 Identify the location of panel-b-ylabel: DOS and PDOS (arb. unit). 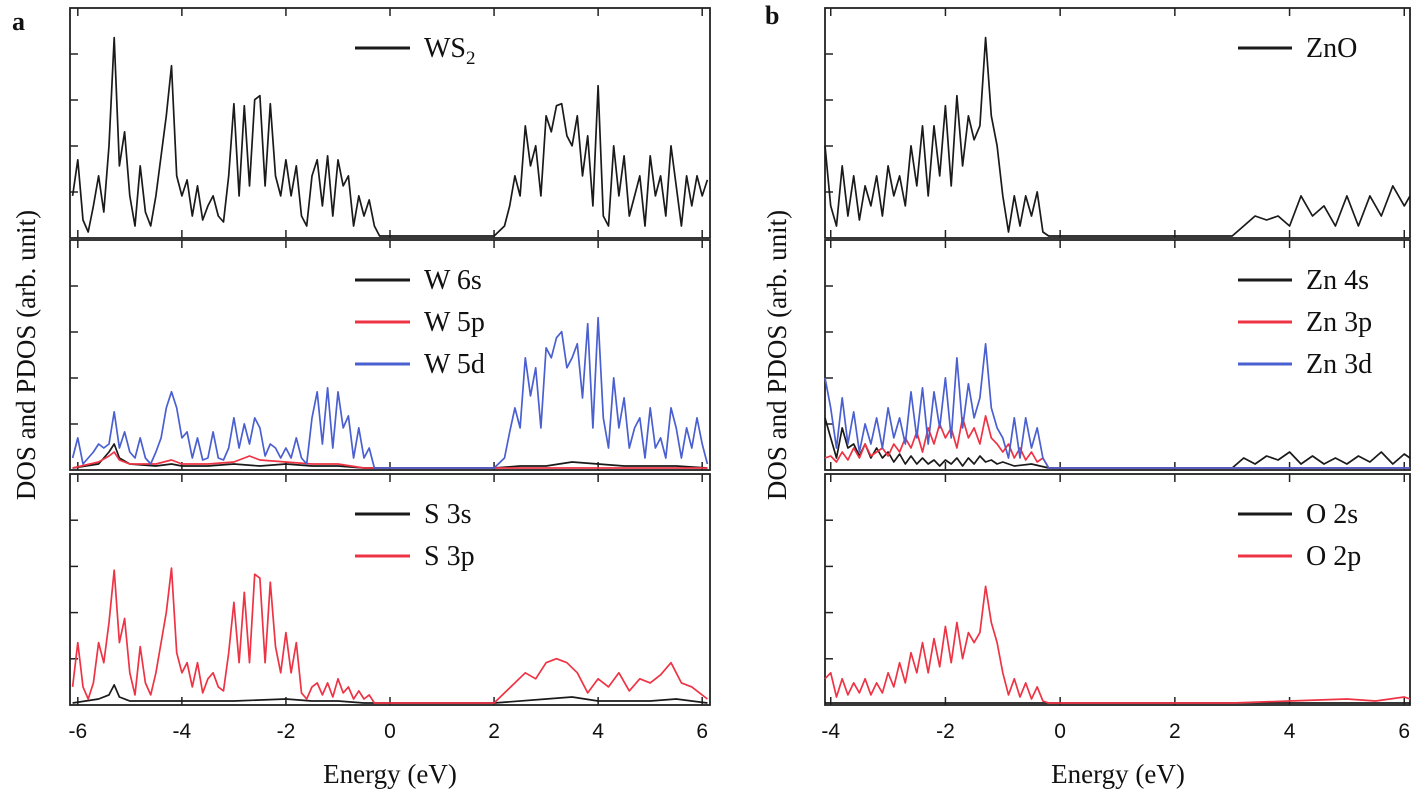
(777, 355).